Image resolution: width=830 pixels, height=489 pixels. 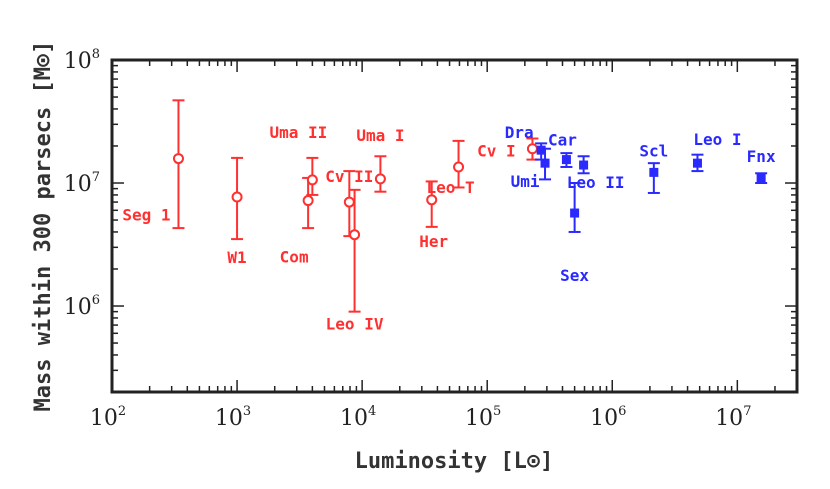 What do you see at coordinates (761, 156) in the screenshot?
I see `label-fnx: Fnx` at bounding box center [761, 156].